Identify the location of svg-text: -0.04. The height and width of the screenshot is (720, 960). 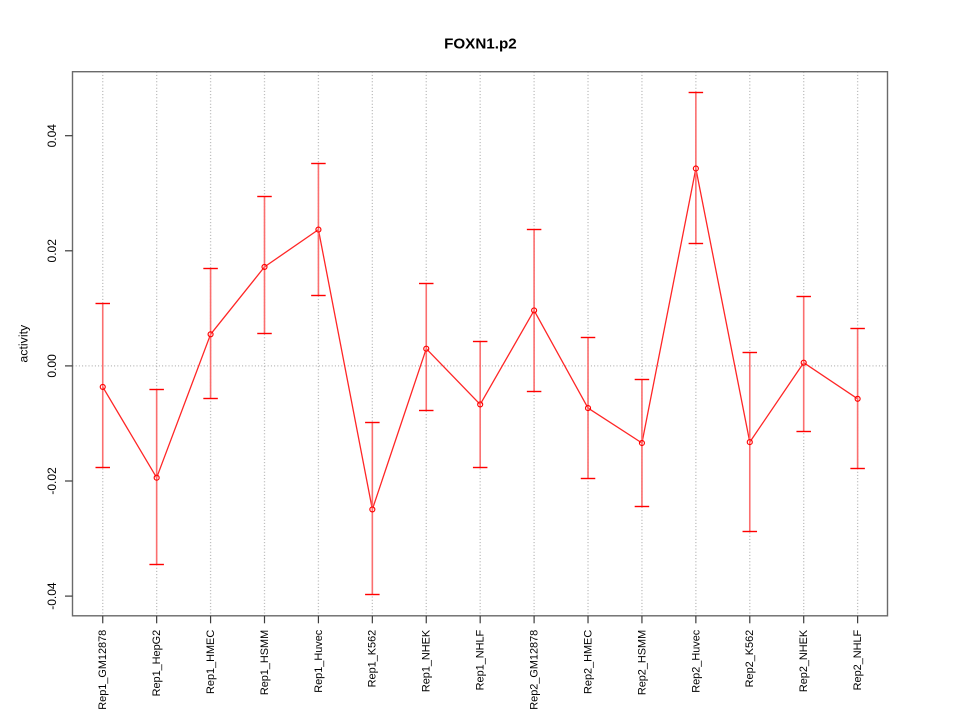
(52, 596).